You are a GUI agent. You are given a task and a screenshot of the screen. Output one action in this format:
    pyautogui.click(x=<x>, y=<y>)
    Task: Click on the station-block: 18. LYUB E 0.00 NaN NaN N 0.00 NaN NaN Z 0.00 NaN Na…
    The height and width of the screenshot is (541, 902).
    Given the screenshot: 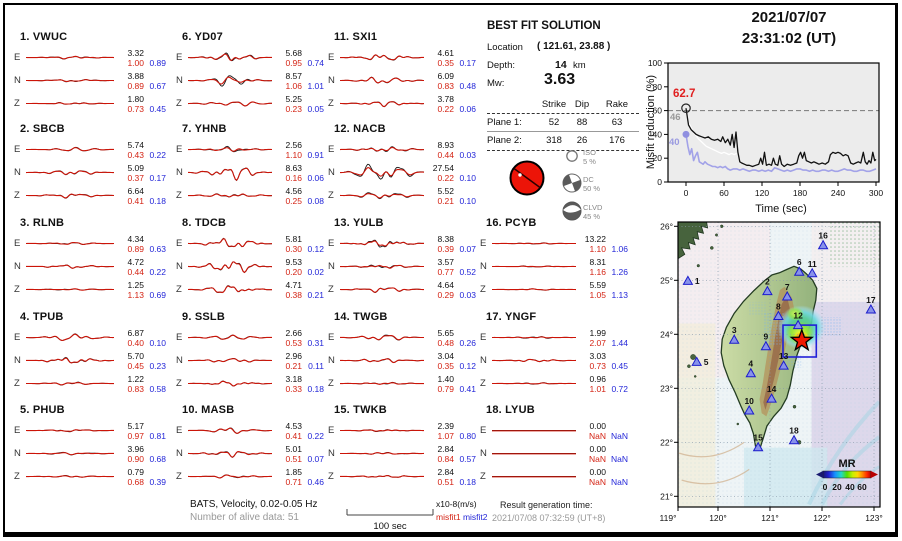 What is the action you would take?
    pyautogui.click(x=554, y=445)
    